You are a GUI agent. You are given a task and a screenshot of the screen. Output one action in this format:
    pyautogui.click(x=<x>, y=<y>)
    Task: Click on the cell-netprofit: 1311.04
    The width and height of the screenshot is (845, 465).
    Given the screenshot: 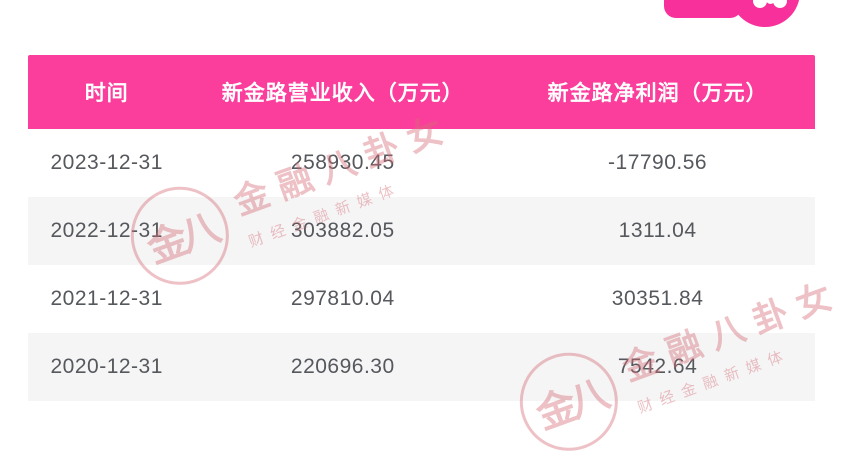 What is the action you would take?
    pyautogui.click(x=657, y=230)
    